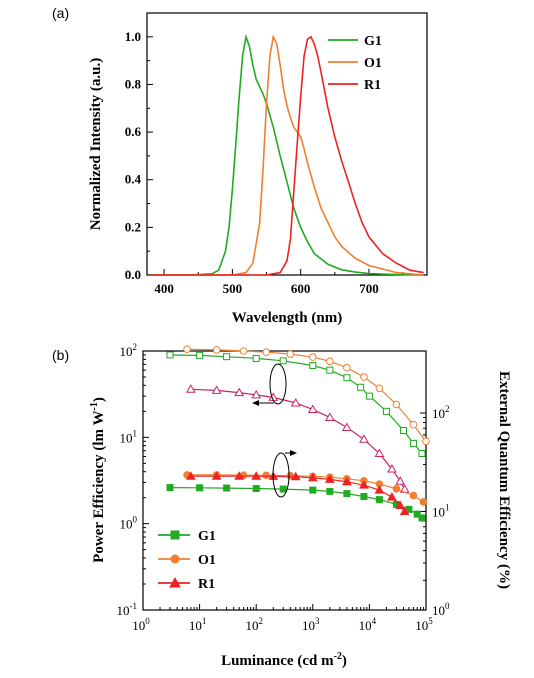 This screenshot has height=678, width=534. What do you see at coordinates (187, 560) in the screenshot?
I see `panel-b-legend: G1 O1 R1` at bounding box center [187, 560].